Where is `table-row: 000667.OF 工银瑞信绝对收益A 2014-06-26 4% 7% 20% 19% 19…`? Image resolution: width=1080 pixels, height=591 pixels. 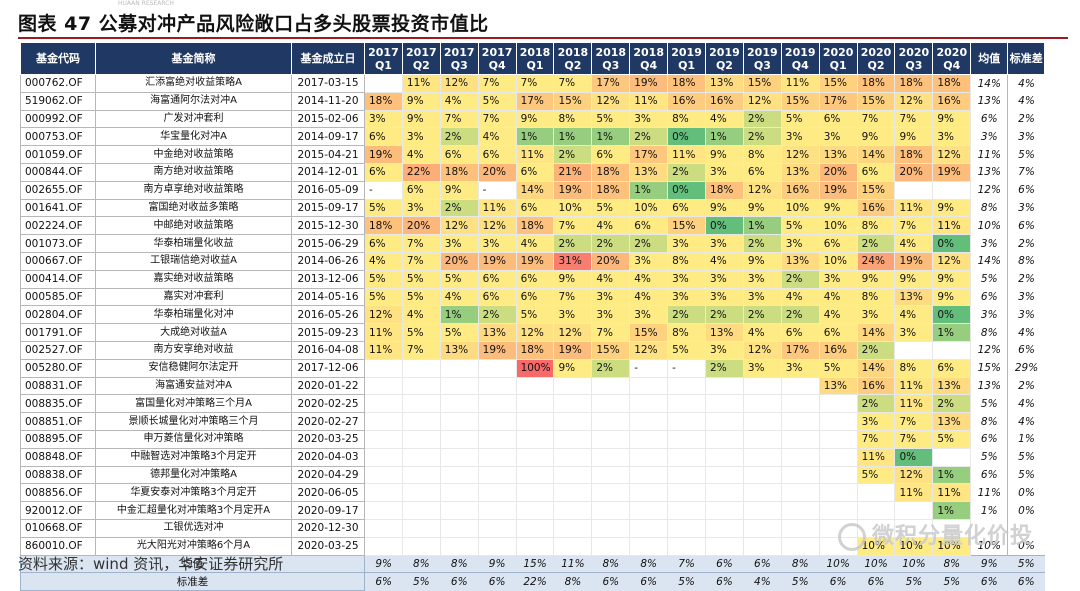 table-row: 000667.OF 工银瑞信绝对收益A 2014-06-26 4% 7% 20% 19% 19… is located at coordinates (532, 261).